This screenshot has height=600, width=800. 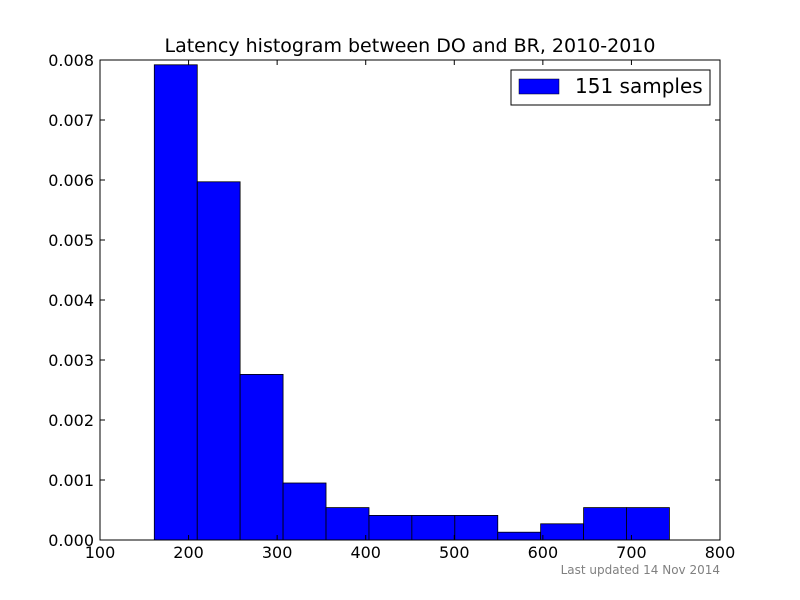 What do you see at coordinates (71, 60) in the screenshot?
I see `y-tick-label: 0.008` at bounding box center [71, 60].